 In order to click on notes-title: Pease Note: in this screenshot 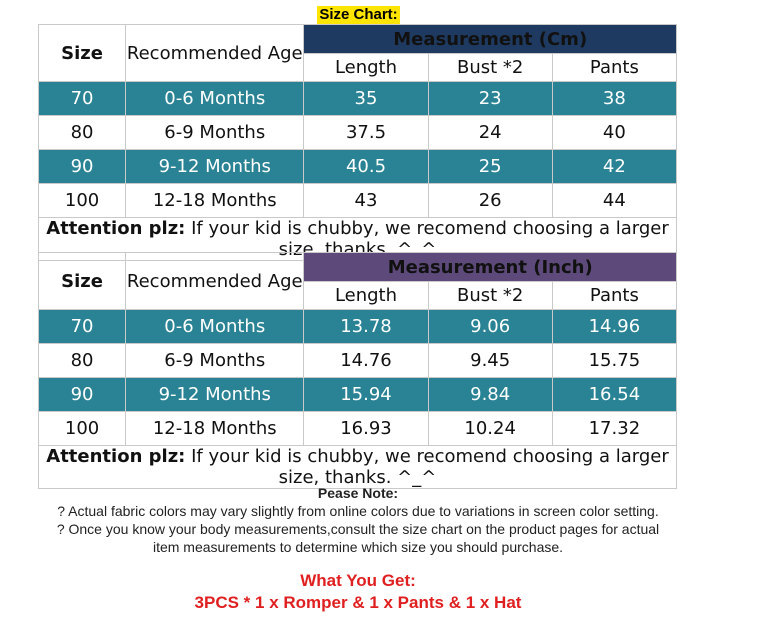, I will do `click(358, 493)`.